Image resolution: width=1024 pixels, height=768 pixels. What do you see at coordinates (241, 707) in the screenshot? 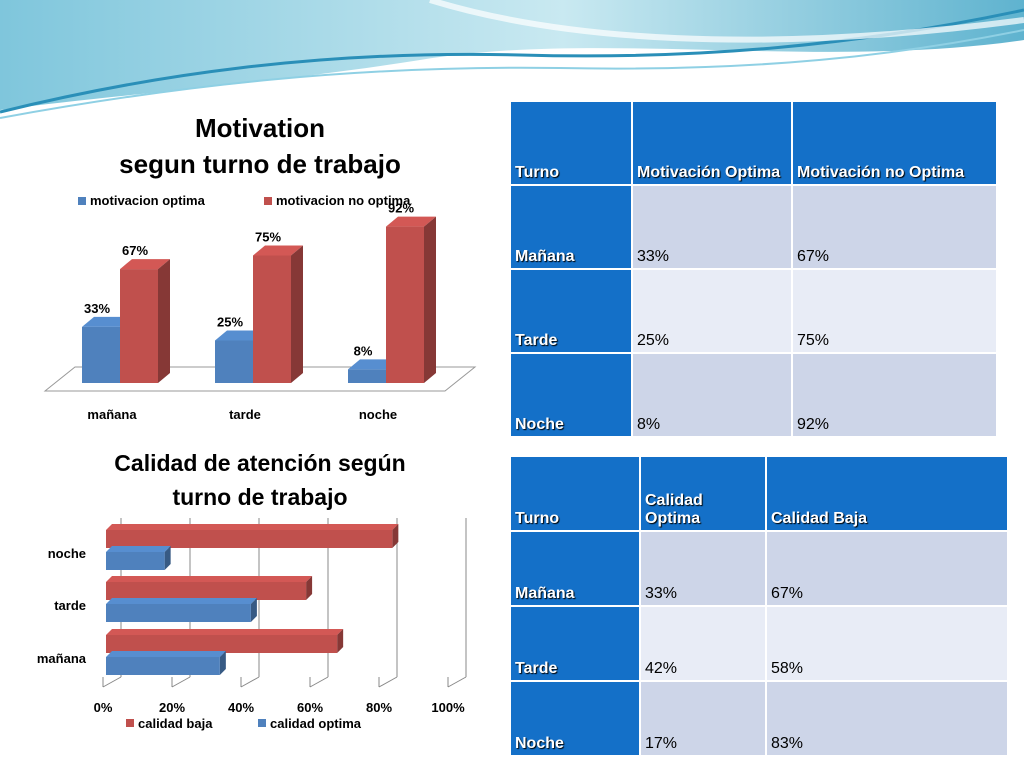
I see `x-tick-label: 40%` at bounding box center [241, 707].